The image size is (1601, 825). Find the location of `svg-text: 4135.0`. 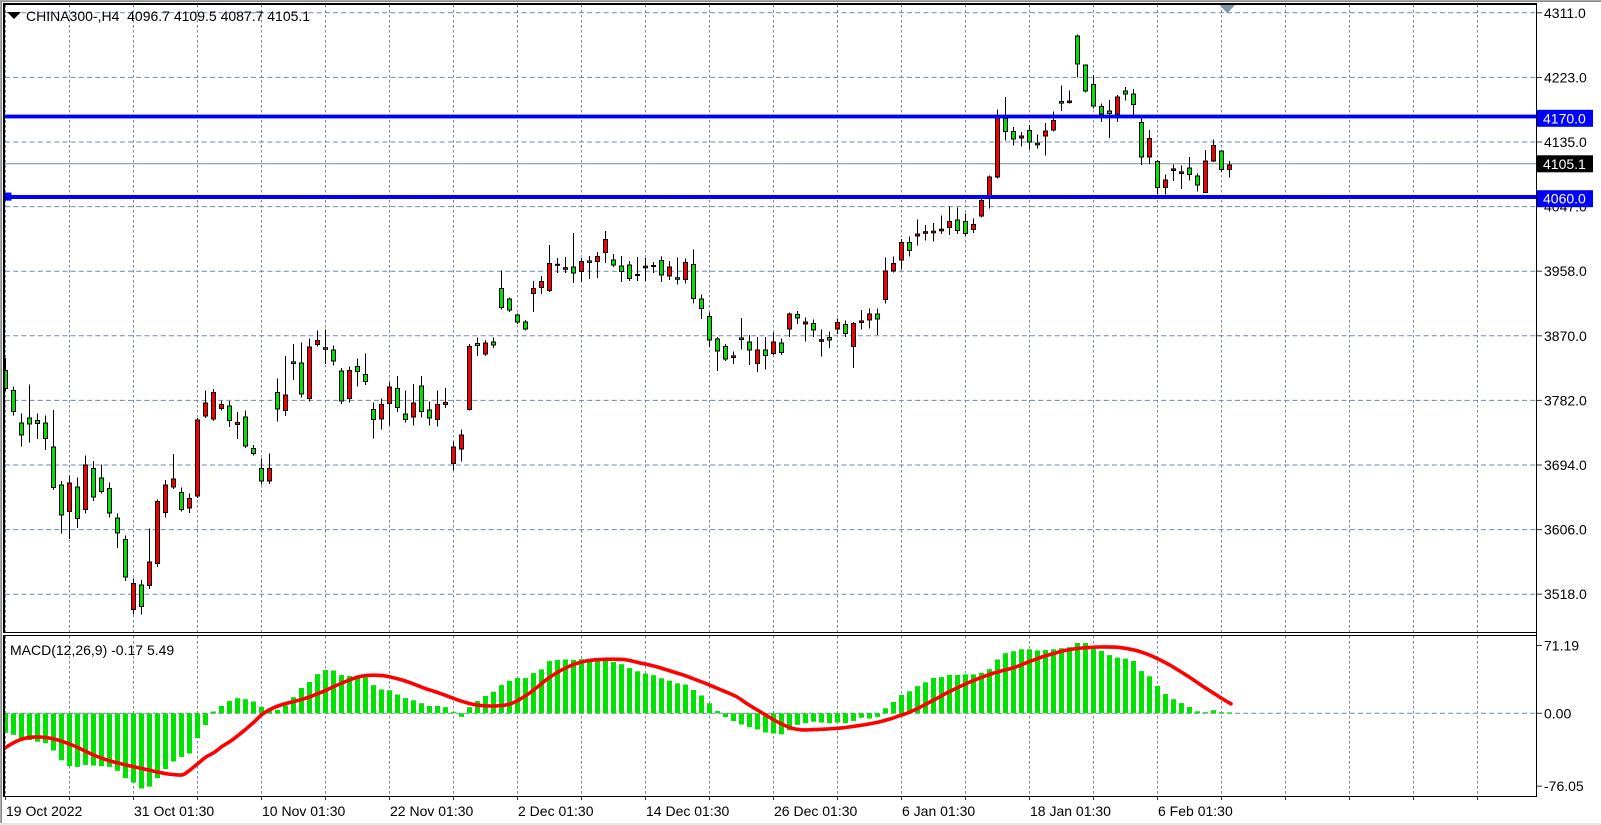

svg-text: 4135.0 is located at coordinates (1565, 142).